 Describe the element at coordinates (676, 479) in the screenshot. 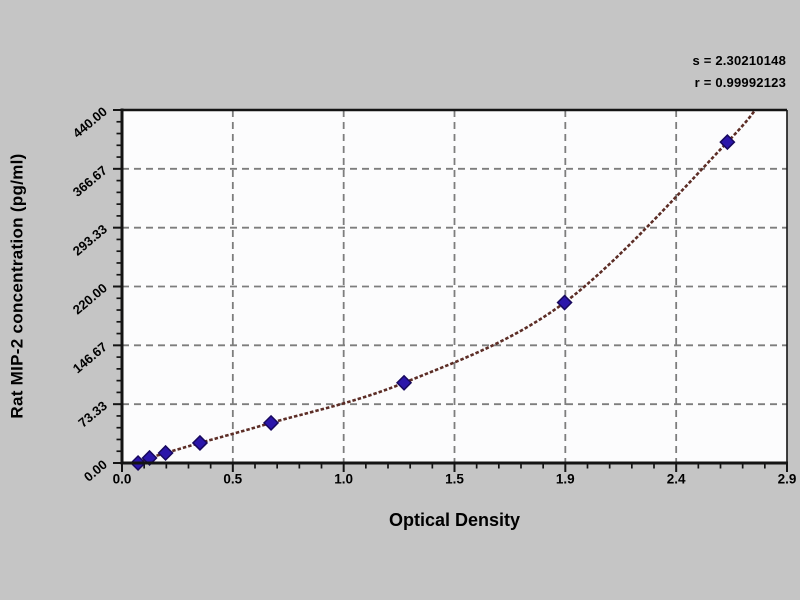

I see `svg-text: 2.4` at that location.